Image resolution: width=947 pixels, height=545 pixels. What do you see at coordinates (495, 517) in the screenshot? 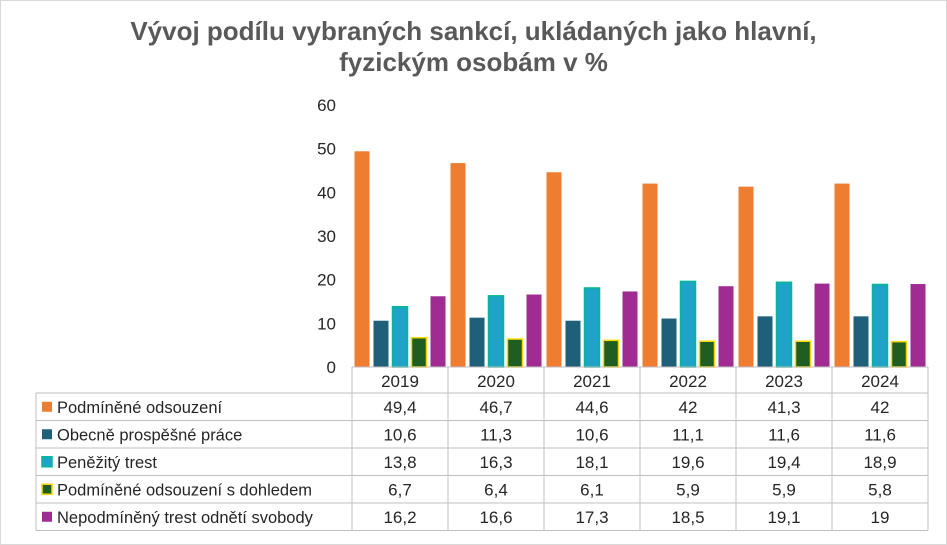
I see `data-label: 16,6` at bounding box center [495, 517].